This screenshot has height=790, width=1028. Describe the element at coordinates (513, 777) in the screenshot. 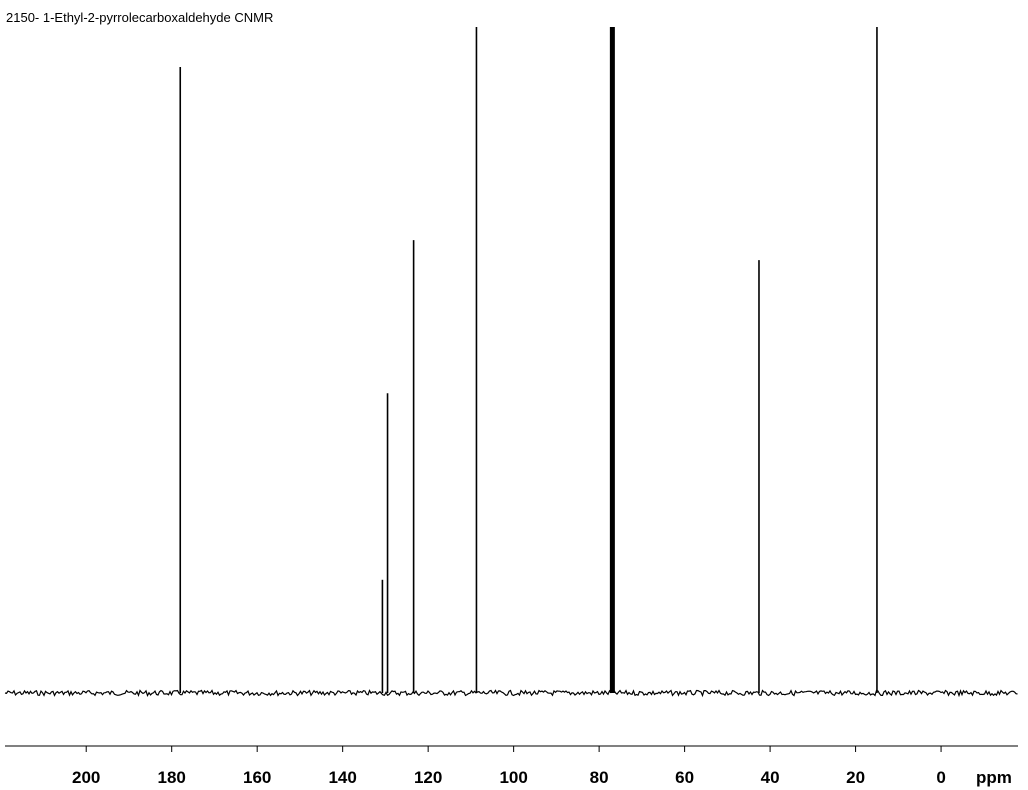

I see `x-tick-label: 100` at that location.